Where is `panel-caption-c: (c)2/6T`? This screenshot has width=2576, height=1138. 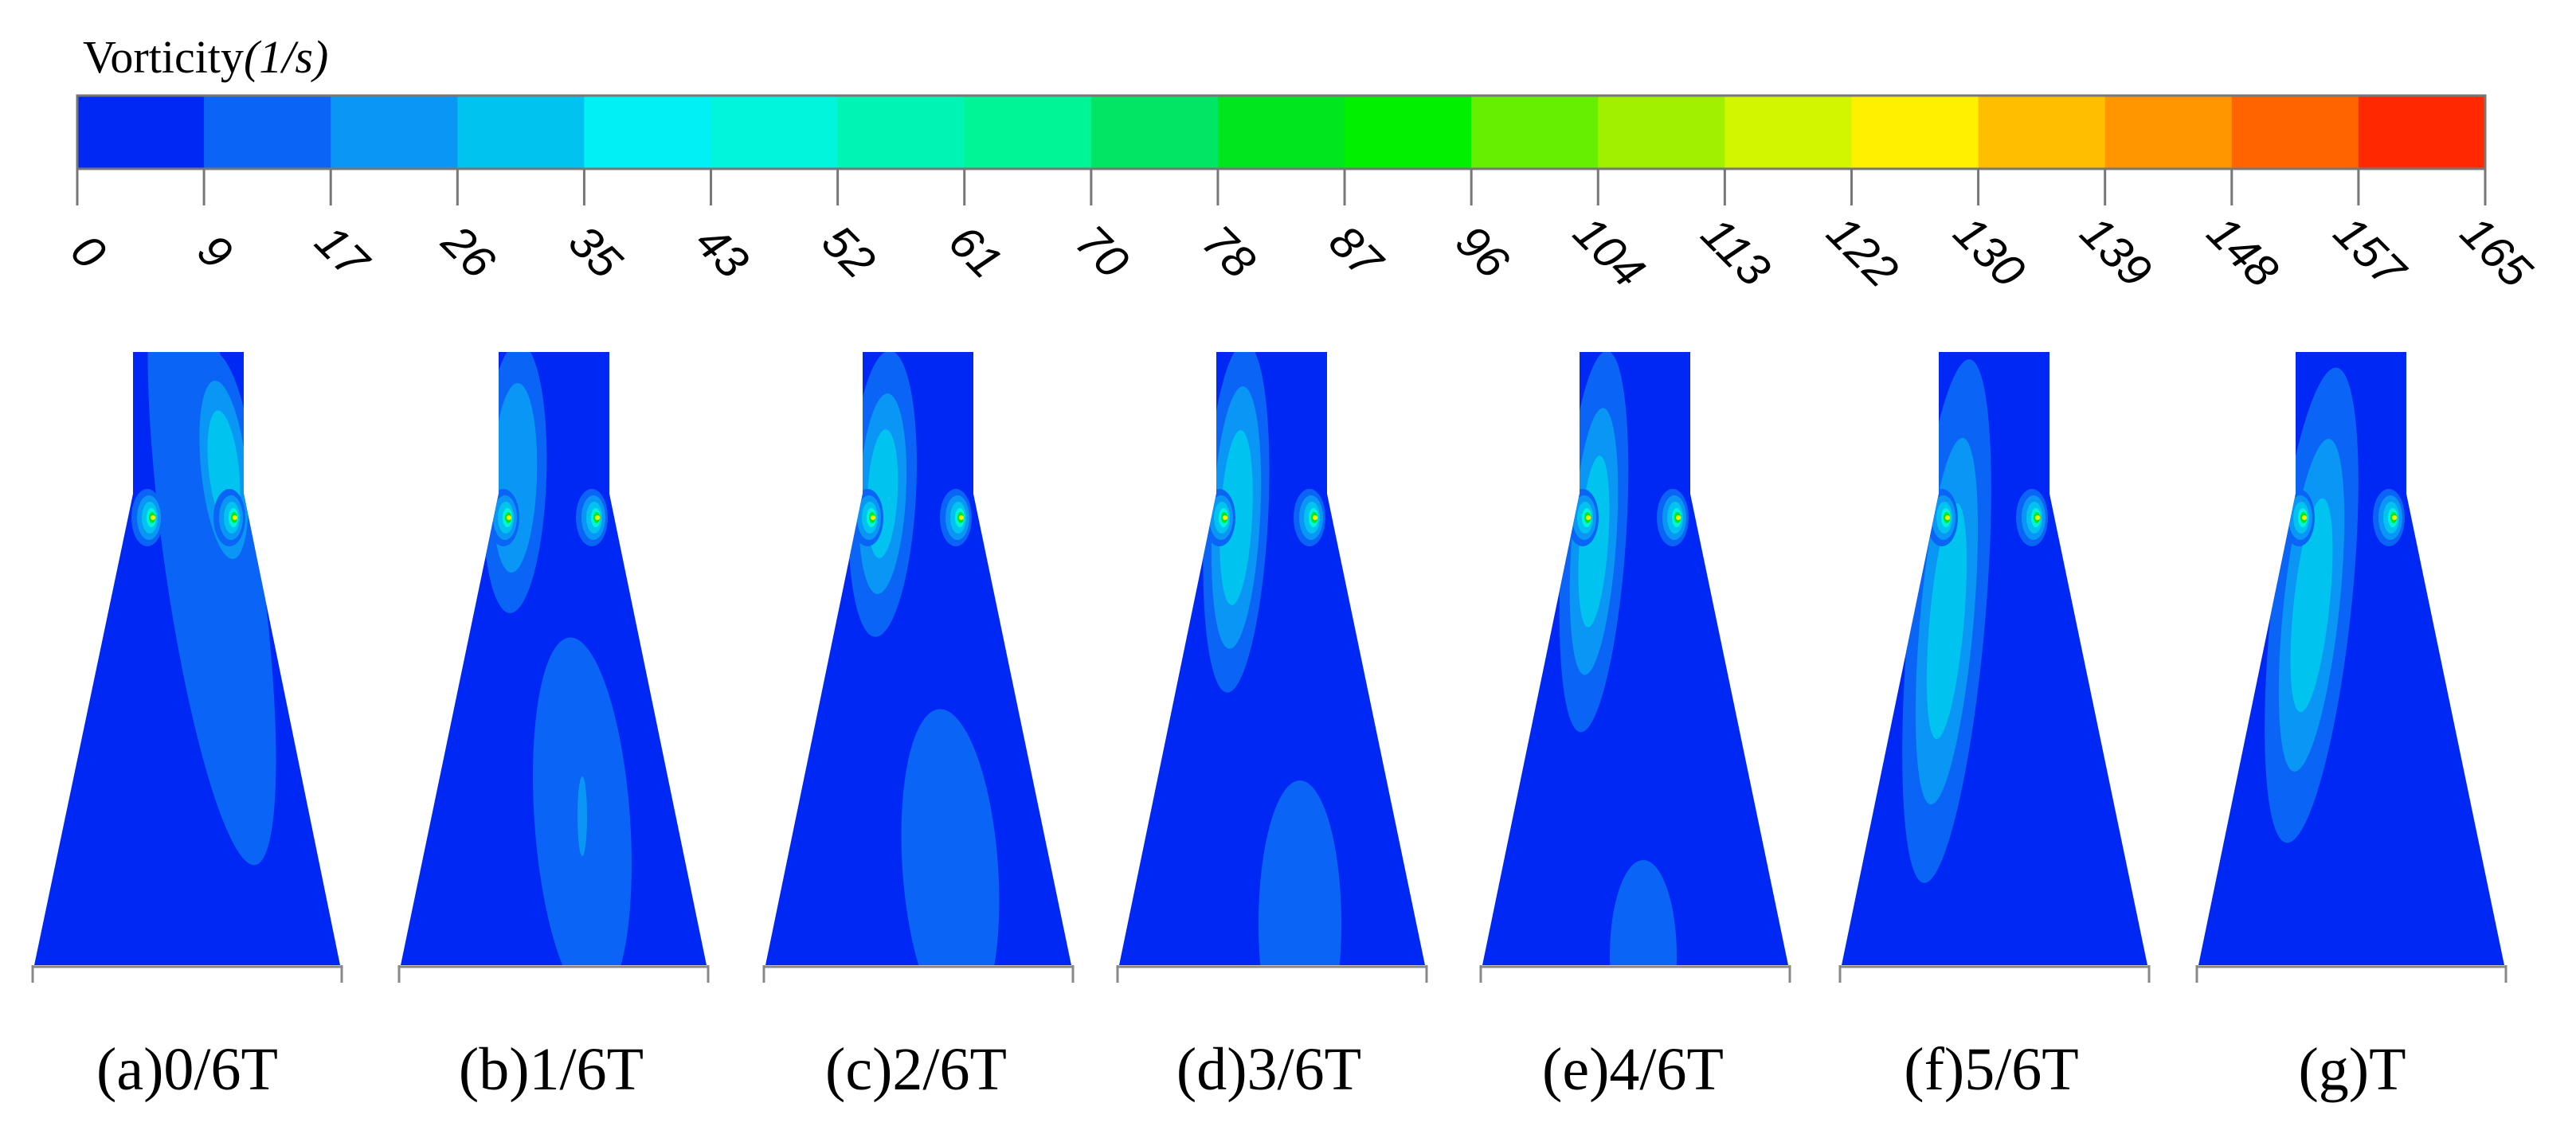
panel-caption-c: (c)2/6T is located at coordinates (916, 1069).